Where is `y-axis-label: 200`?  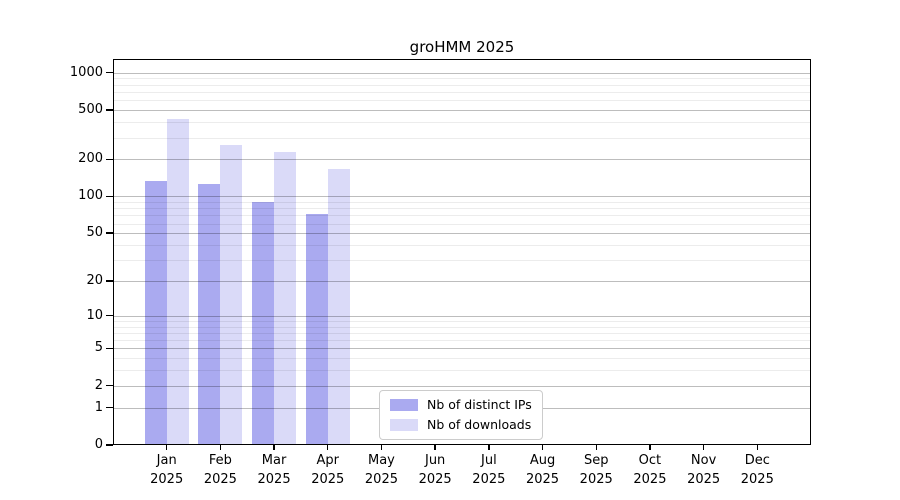 y-axis-label: 200 is located at coordinates (90, 159).